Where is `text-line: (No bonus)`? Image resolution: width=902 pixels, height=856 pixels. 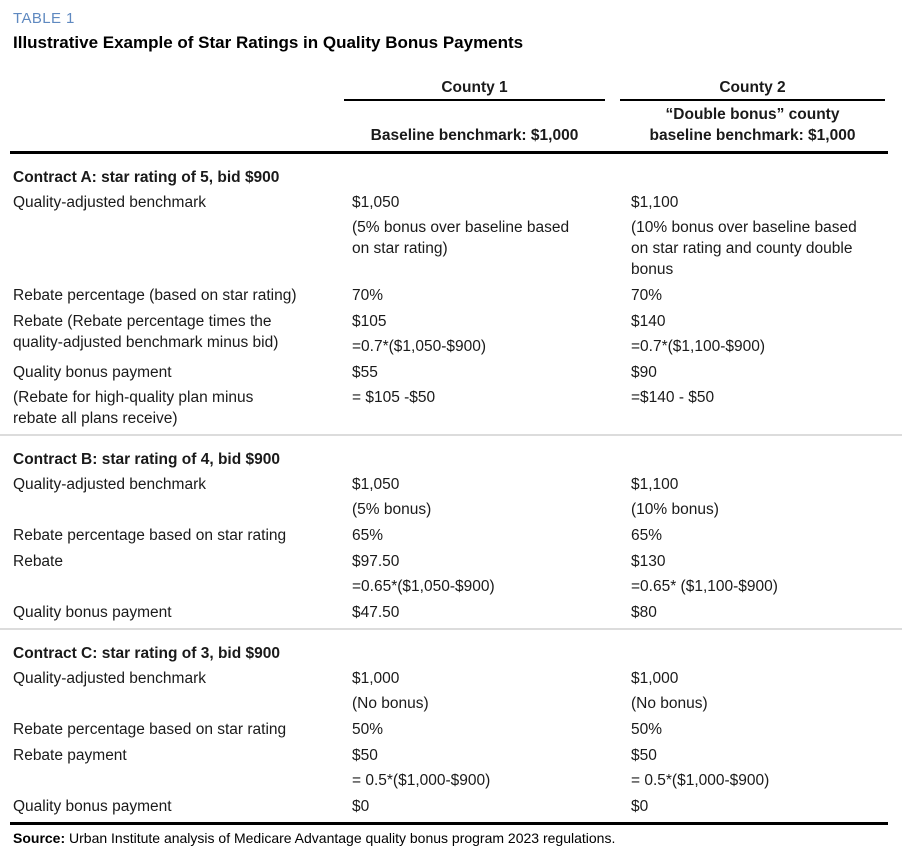
text-line: (No bonus) is located at coordinates (390, 703).